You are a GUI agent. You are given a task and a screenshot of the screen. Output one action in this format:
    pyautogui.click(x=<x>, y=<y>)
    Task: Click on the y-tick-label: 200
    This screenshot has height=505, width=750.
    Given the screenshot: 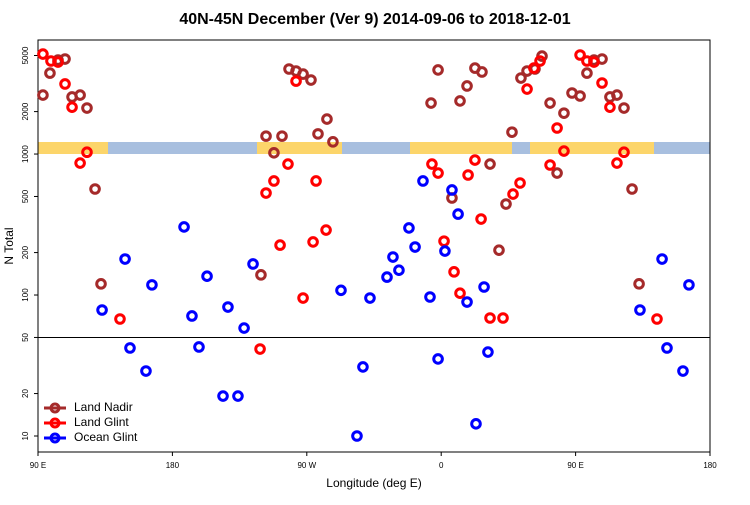 What is the action you would take?
    pyautogui.click(x=25, y=252)
    